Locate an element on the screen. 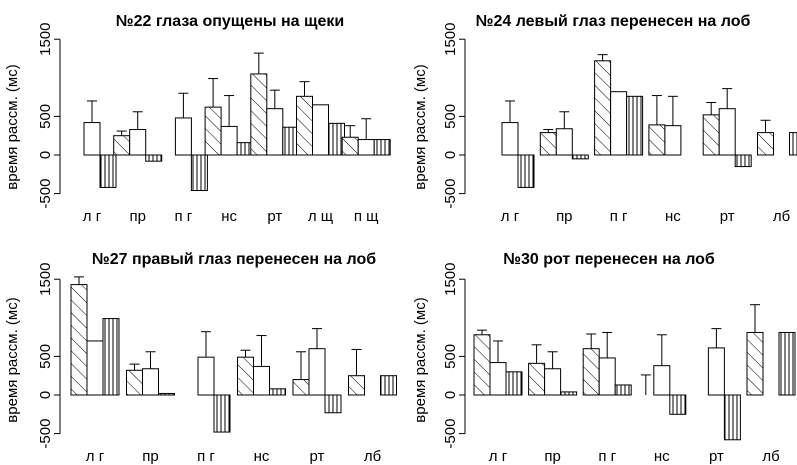 Image resolution: width=797 pixels, height=465 pixels. panel-title: №30 рот перенесен на лоб is located at coordinates (609, 259).